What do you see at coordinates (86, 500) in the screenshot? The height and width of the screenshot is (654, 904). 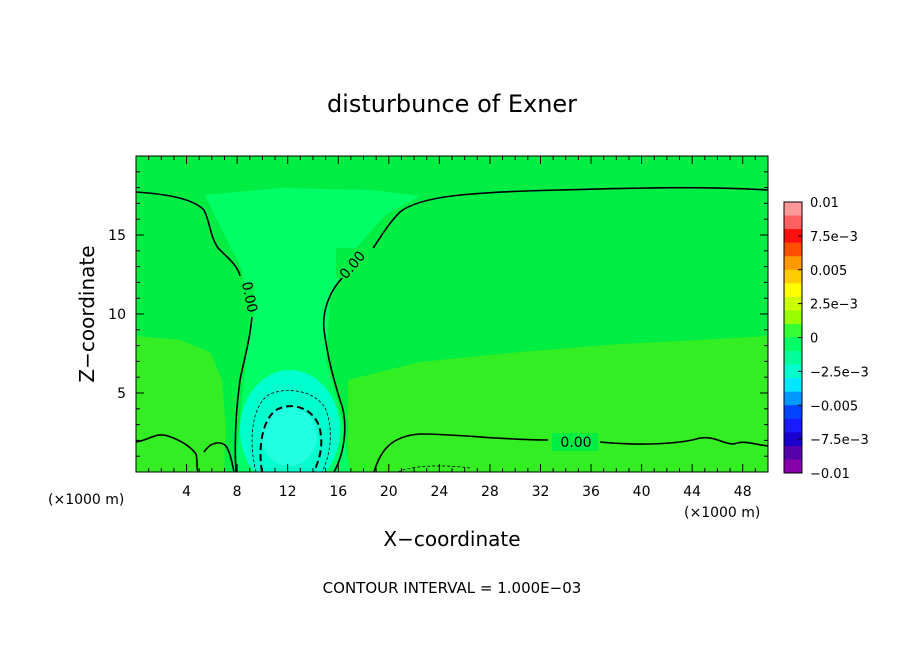 I see `x-unit-left: (×1000 m)` at bounding box center [86, 500].